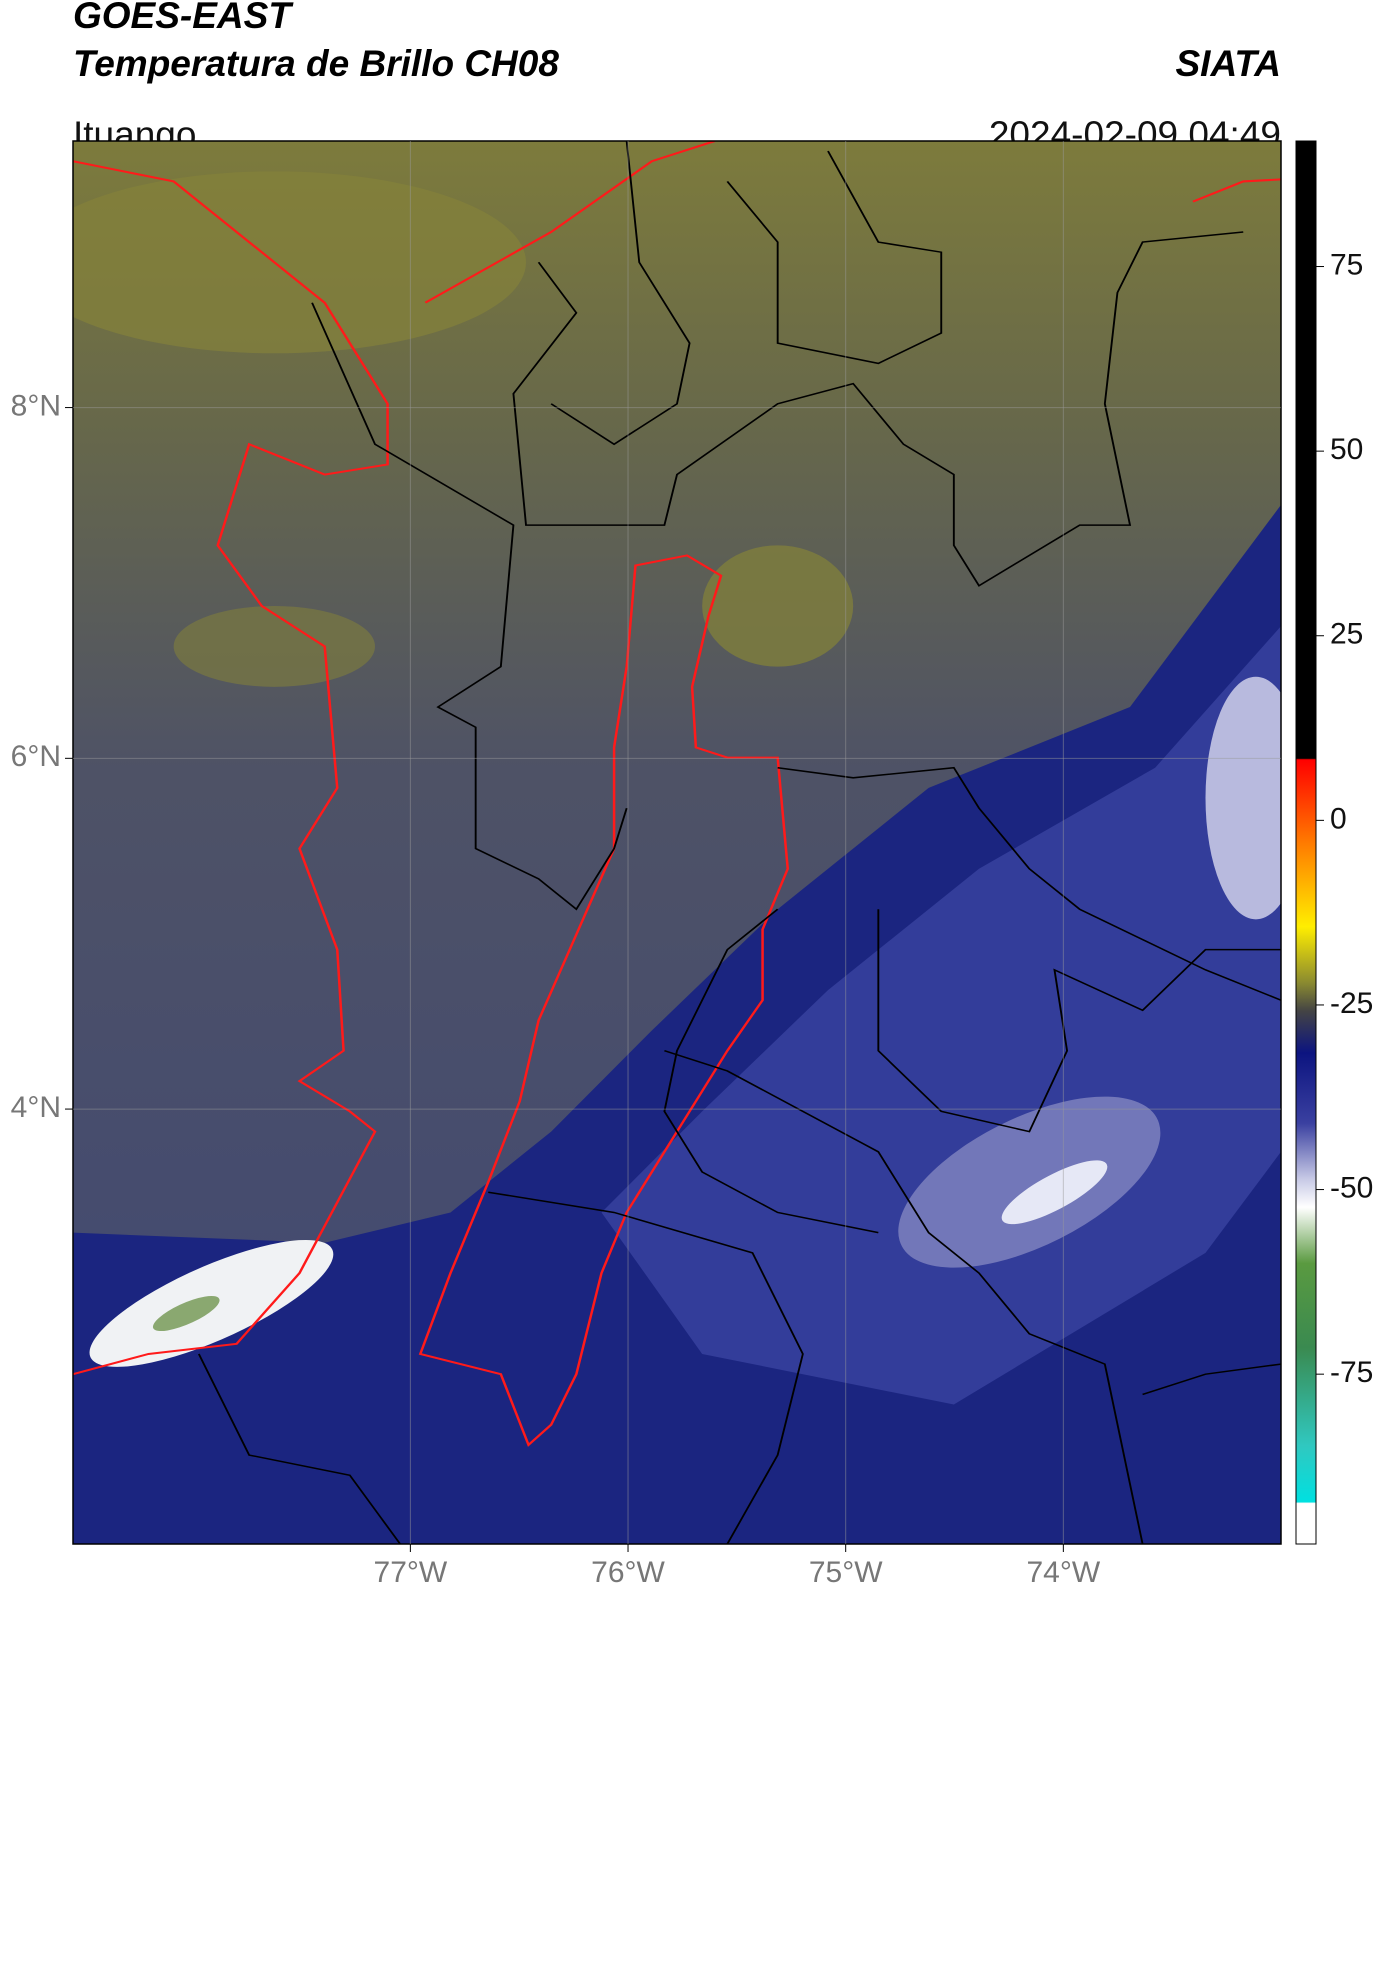  Describe the element at coordinates (628, 1572) in the screenshot. I see `x-tick-label: 76°W` at that location.